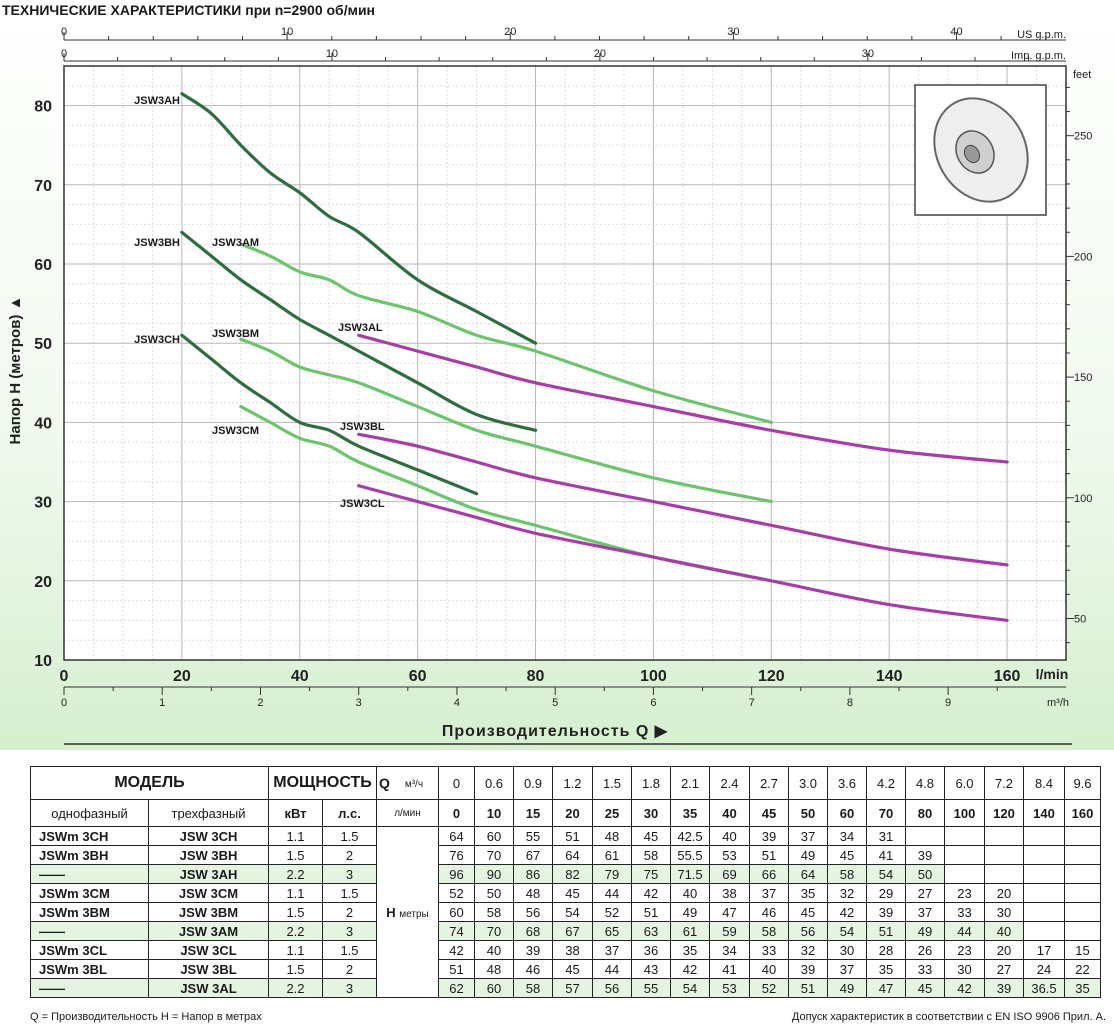 The width and height of the screenshot is (1114, 1030). What do you see at coordinates (359, 703) in the screenshot?
I see `m3h-tick-label: 3` at bounding box center [359, 703].